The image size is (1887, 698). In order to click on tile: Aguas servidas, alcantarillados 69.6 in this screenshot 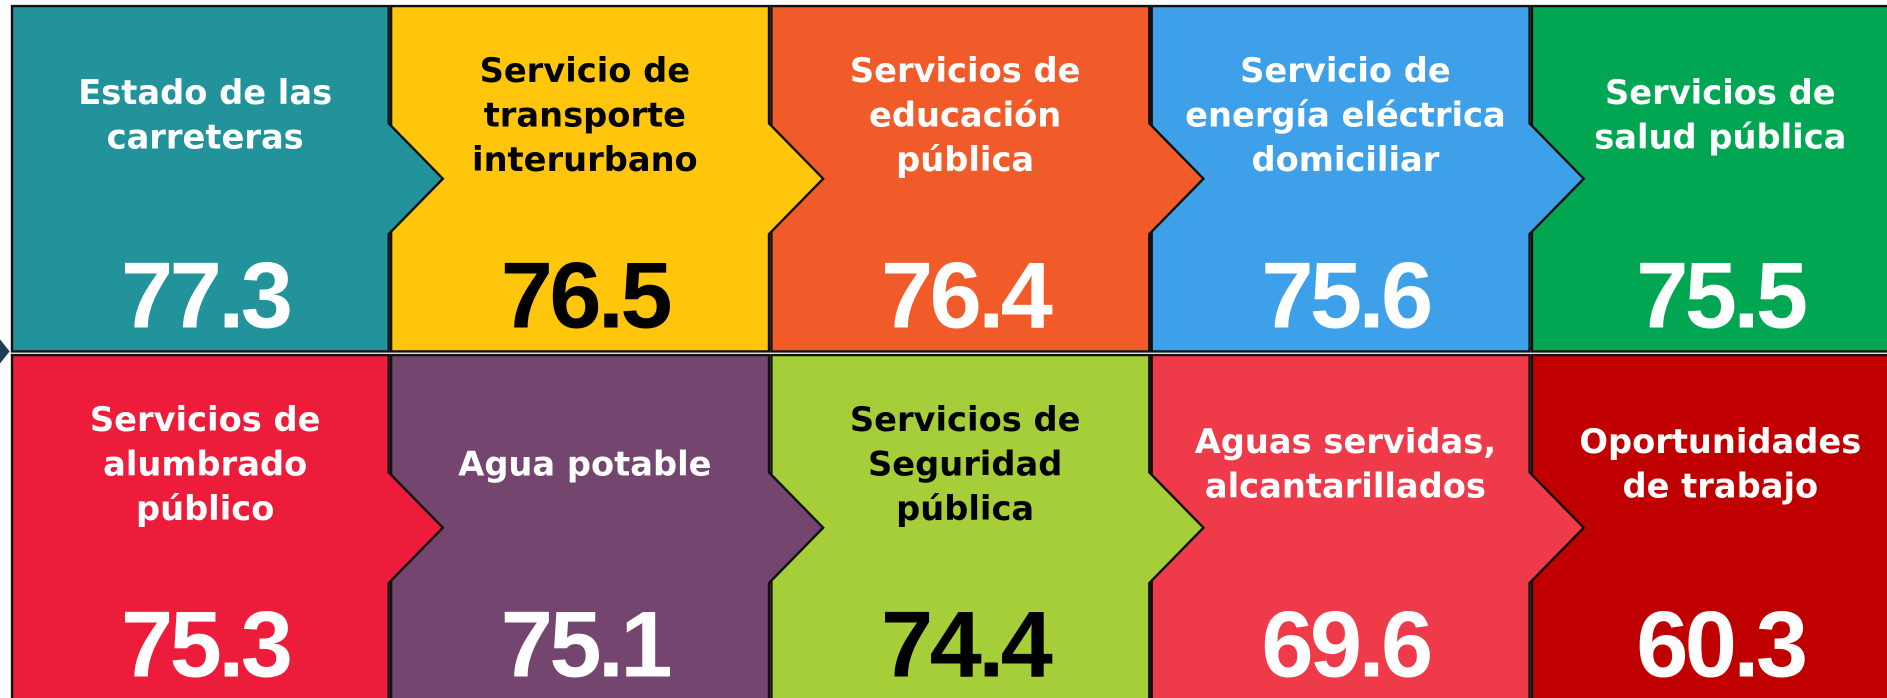, I will do `click(1368, 525)`.